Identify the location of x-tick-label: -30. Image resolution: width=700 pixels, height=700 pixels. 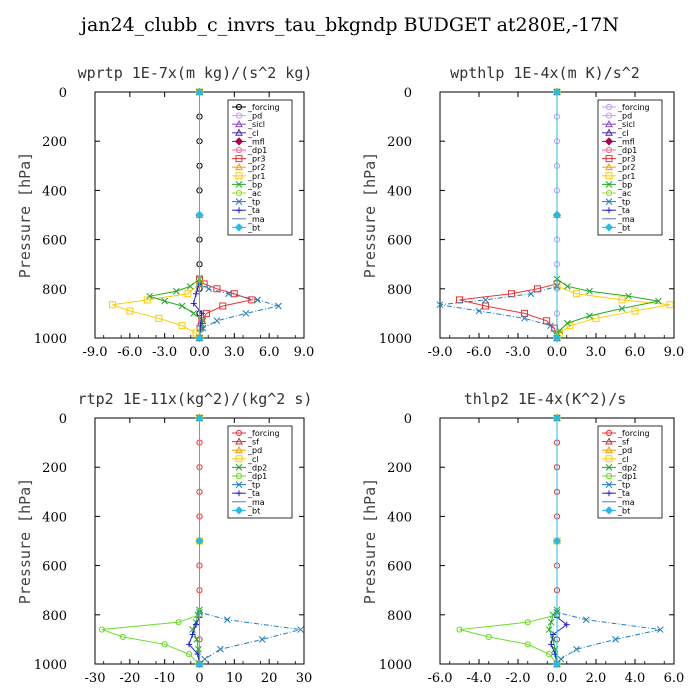
(95, 678).